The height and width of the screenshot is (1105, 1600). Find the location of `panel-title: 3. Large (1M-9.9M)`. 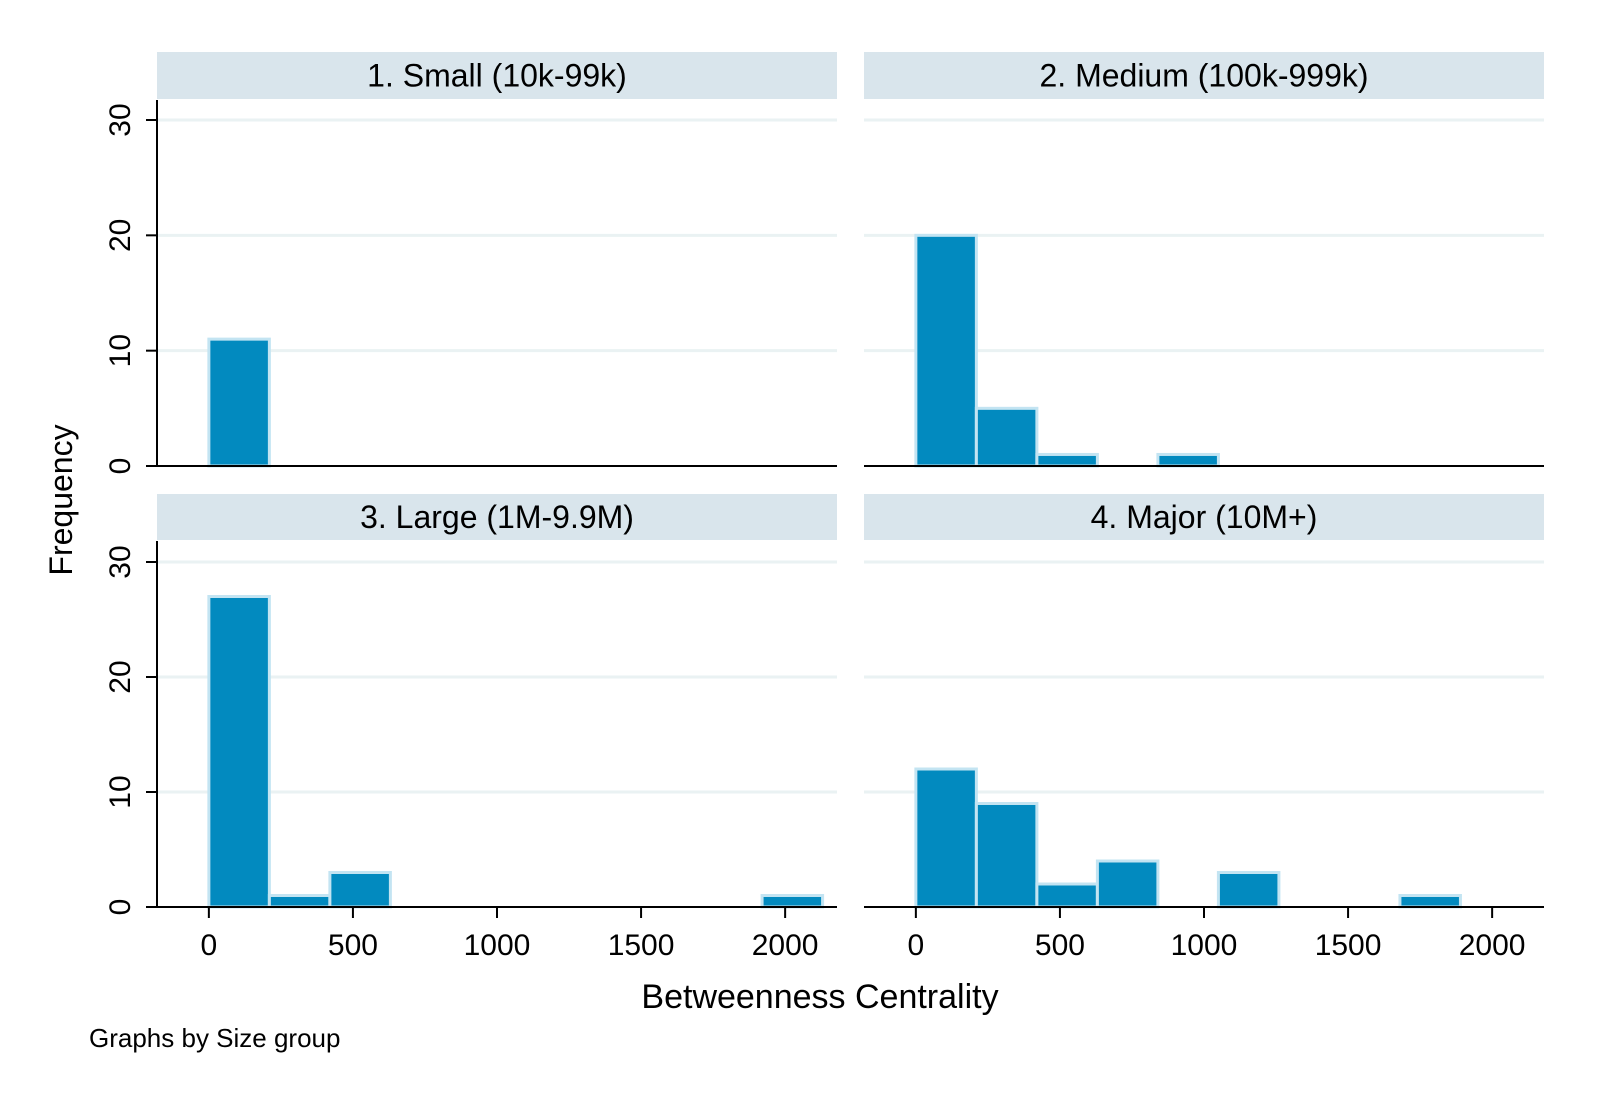

panel-title: 3. Large (1M-9.9M) is located at coordinates (497, 517).